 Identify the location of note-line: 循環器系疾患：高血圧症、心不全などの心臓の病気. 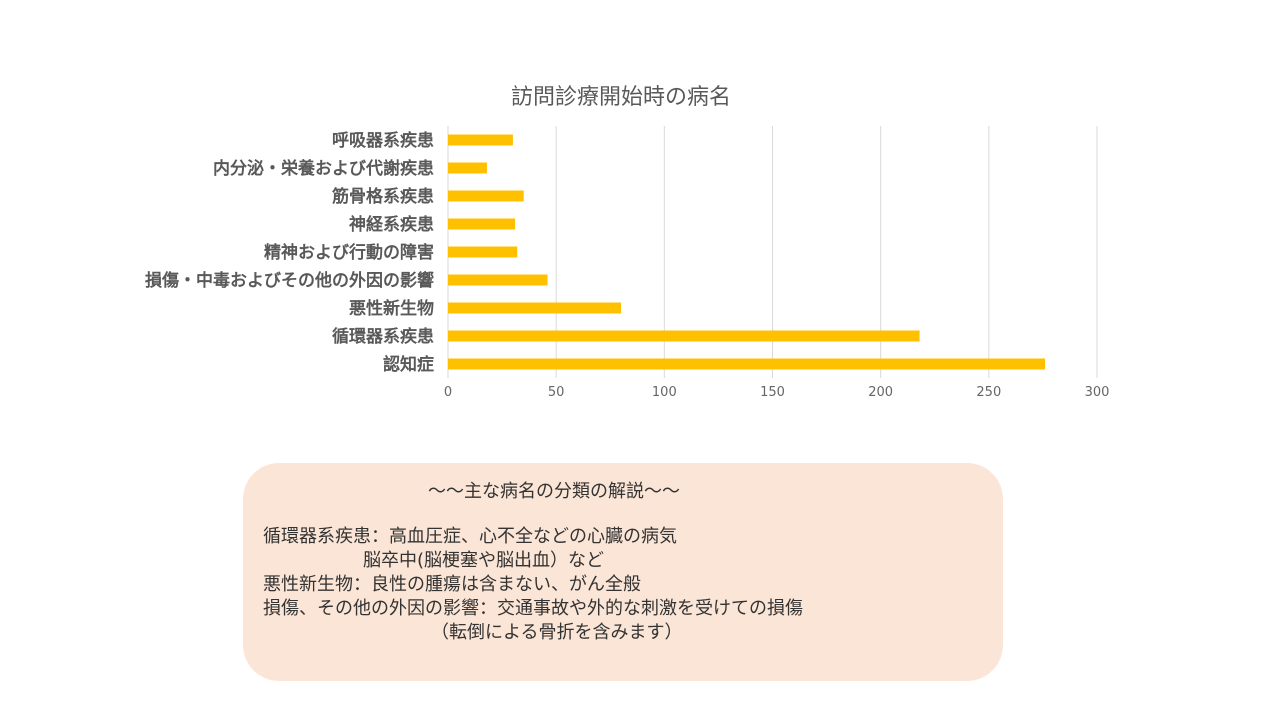
(470, 536).